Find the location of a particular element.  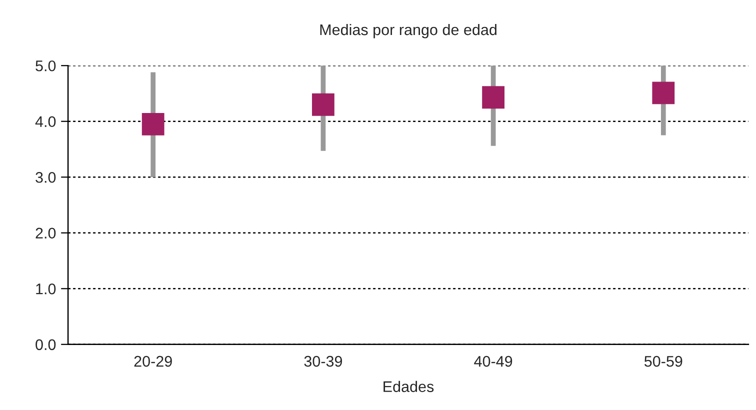

x-tick-label: 30-39 is located at coordinates (323, 361).